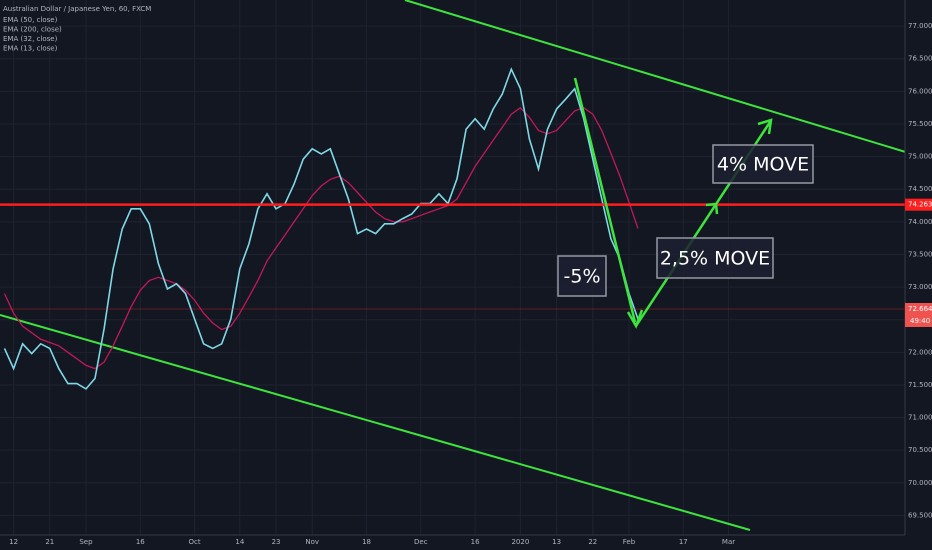 Image resolution: width=932 pixels, height=550 pixels. I want to click on x-tick-label: 21, so click(49, 542).